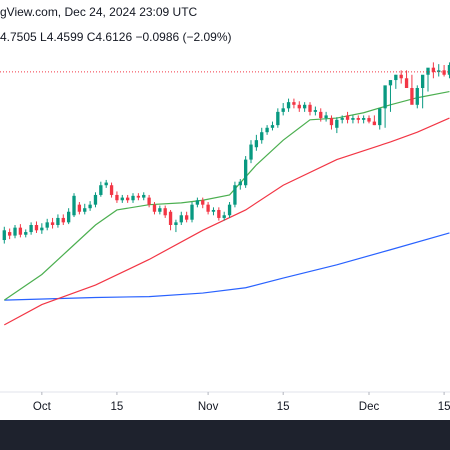 The width and height of the screenshot is (450, 450). What do you see at coordinates (225, 435) in the screenshot?
I see `bottom-toolbar` at bounding box center [225, 435].